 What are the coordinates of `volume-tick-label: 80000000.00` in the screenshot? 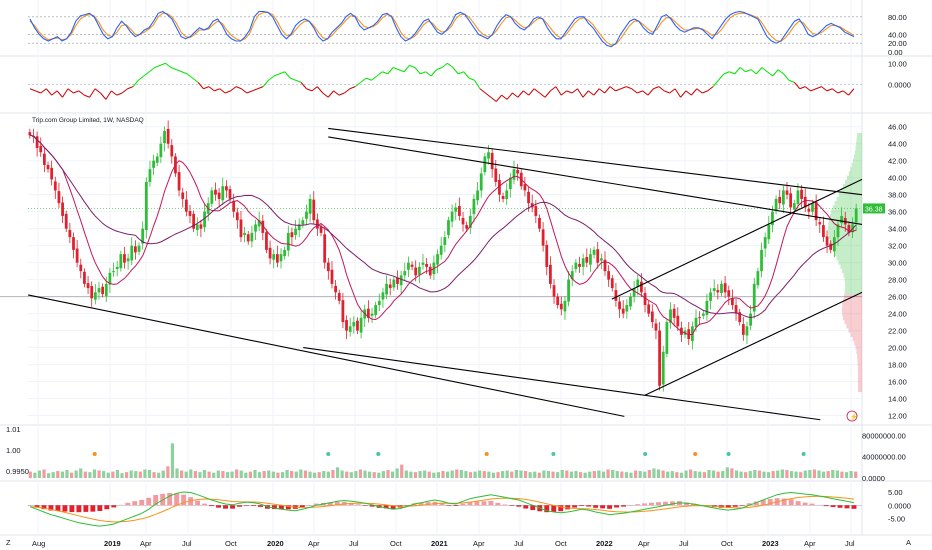 It's located at (884, 435).